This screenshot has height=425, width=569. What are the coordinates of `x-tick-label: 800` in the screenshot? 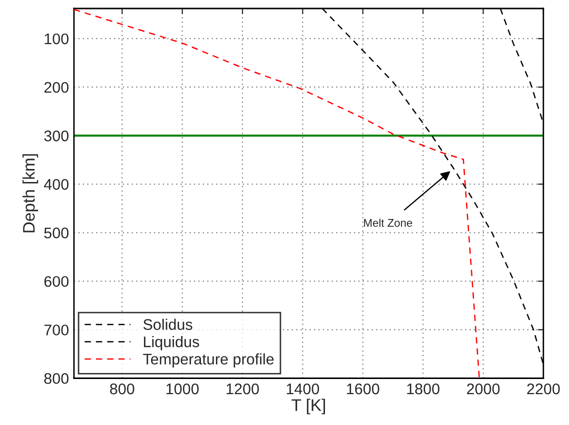 It's located at (122, 389).